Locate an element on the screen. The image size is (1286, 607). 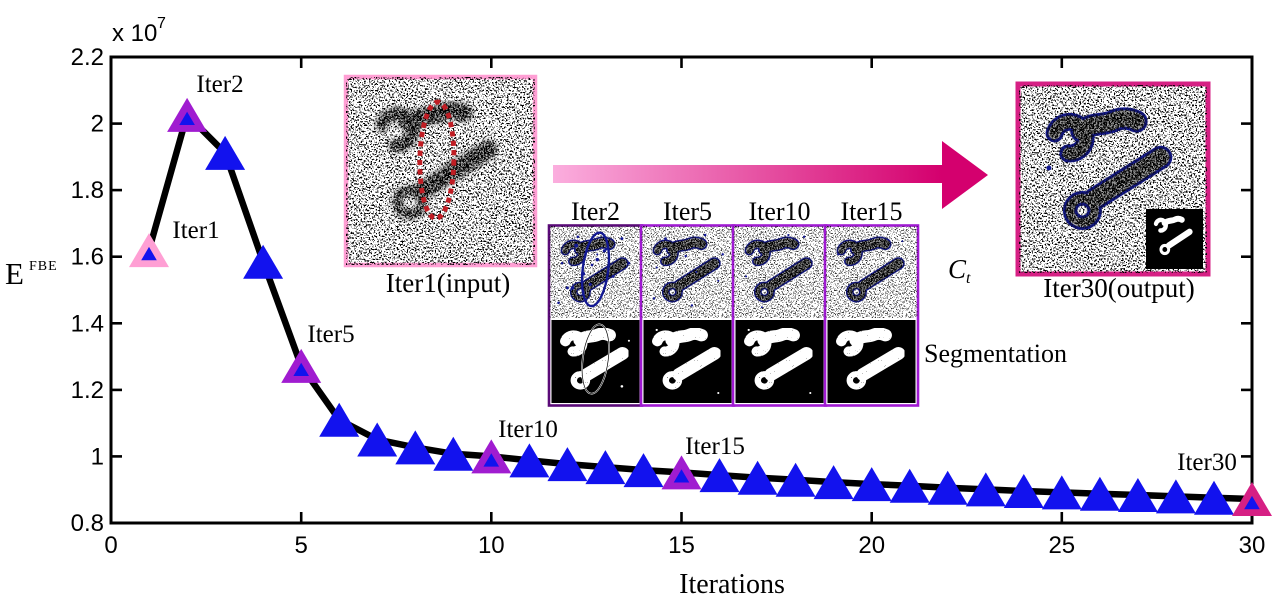
svg-text: 1.2 is located at coordinates (87, 390).